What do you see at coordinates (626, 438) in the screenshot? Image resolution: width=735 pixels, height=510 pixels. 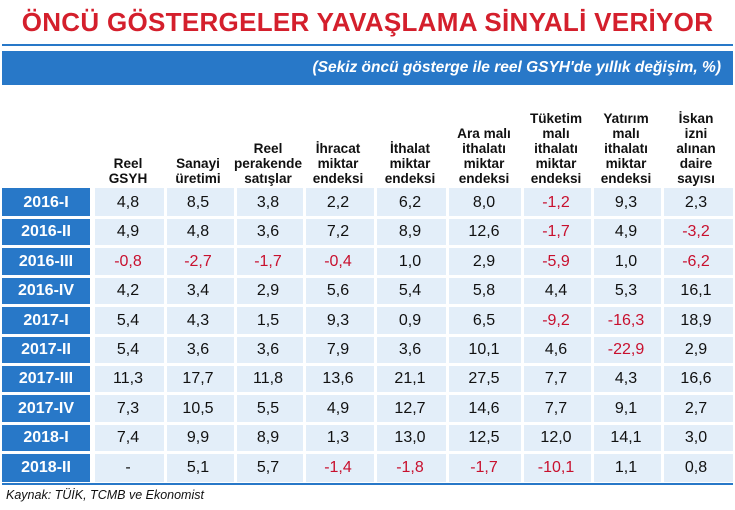 I see `table-cell: 14,1` at bounding box center [626, 438].